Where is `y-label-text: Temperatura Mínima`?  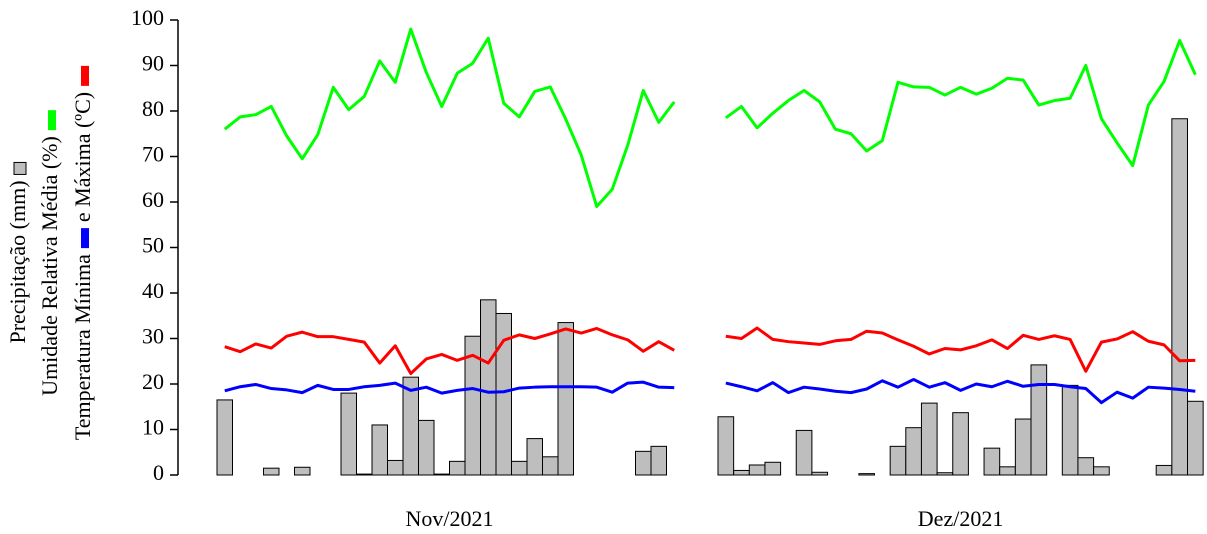 y-label-text: Temperatura Mínima is located at coordinates (82, 347).